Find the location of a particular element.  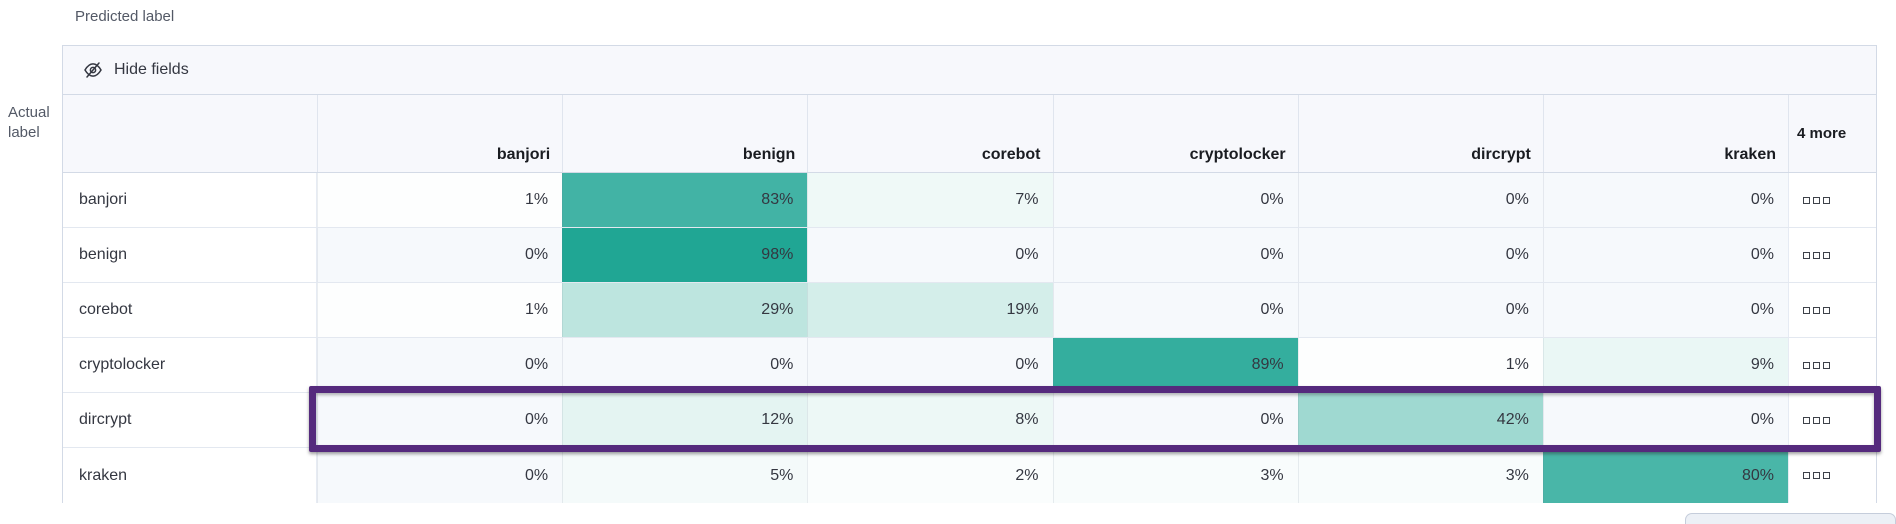

matrix-cell-kraken-corebot: 2% is located at coordinates (930, 475).